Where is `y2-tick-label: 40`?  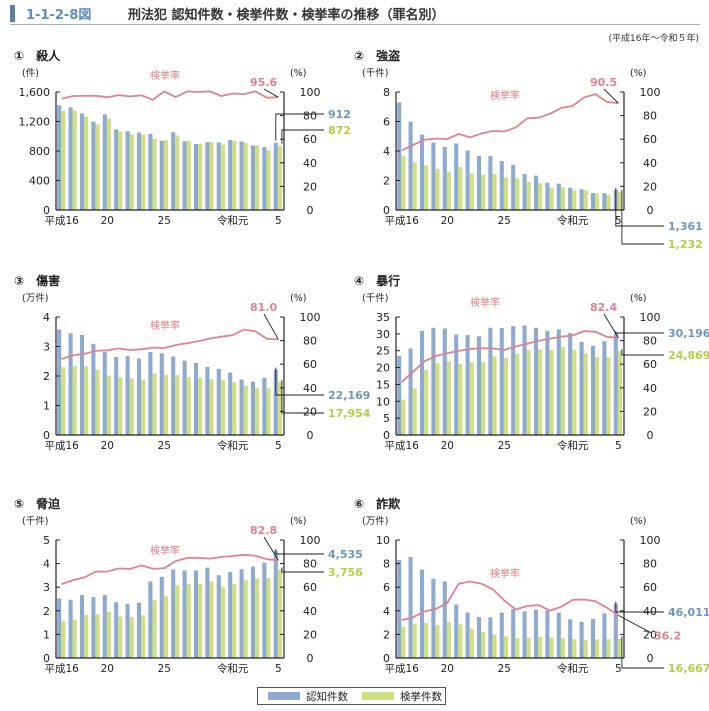
y2-tick-label: 40 is located at coordinates (650, 163).